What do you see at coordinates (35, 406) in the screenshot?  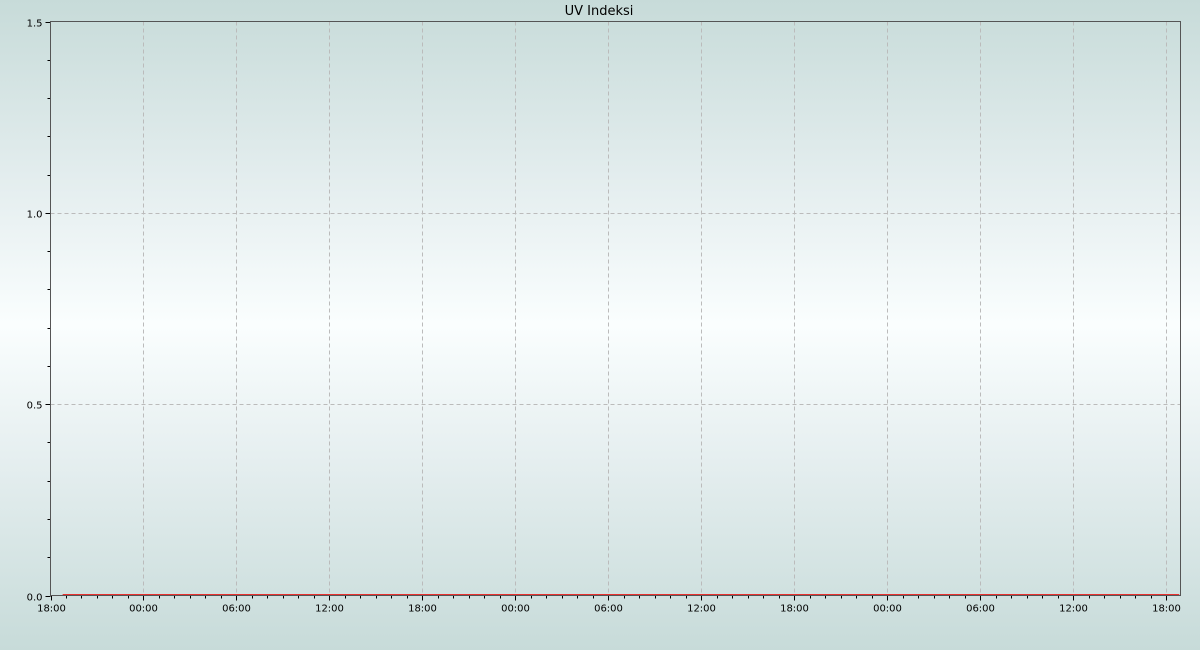 I see `y-tick-label: 0.5` at bounding box center [35, 406].